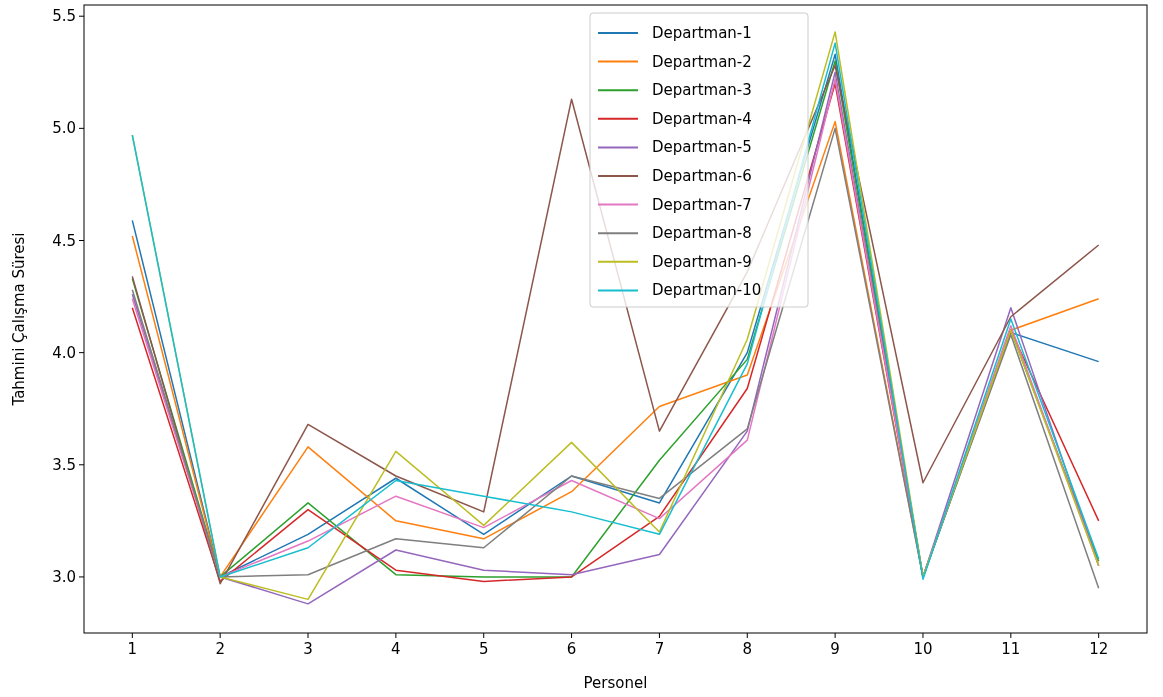  Describe the element at coordinates (220, 649) in the screenshot. I see `x-tick-label: 2` at that location.